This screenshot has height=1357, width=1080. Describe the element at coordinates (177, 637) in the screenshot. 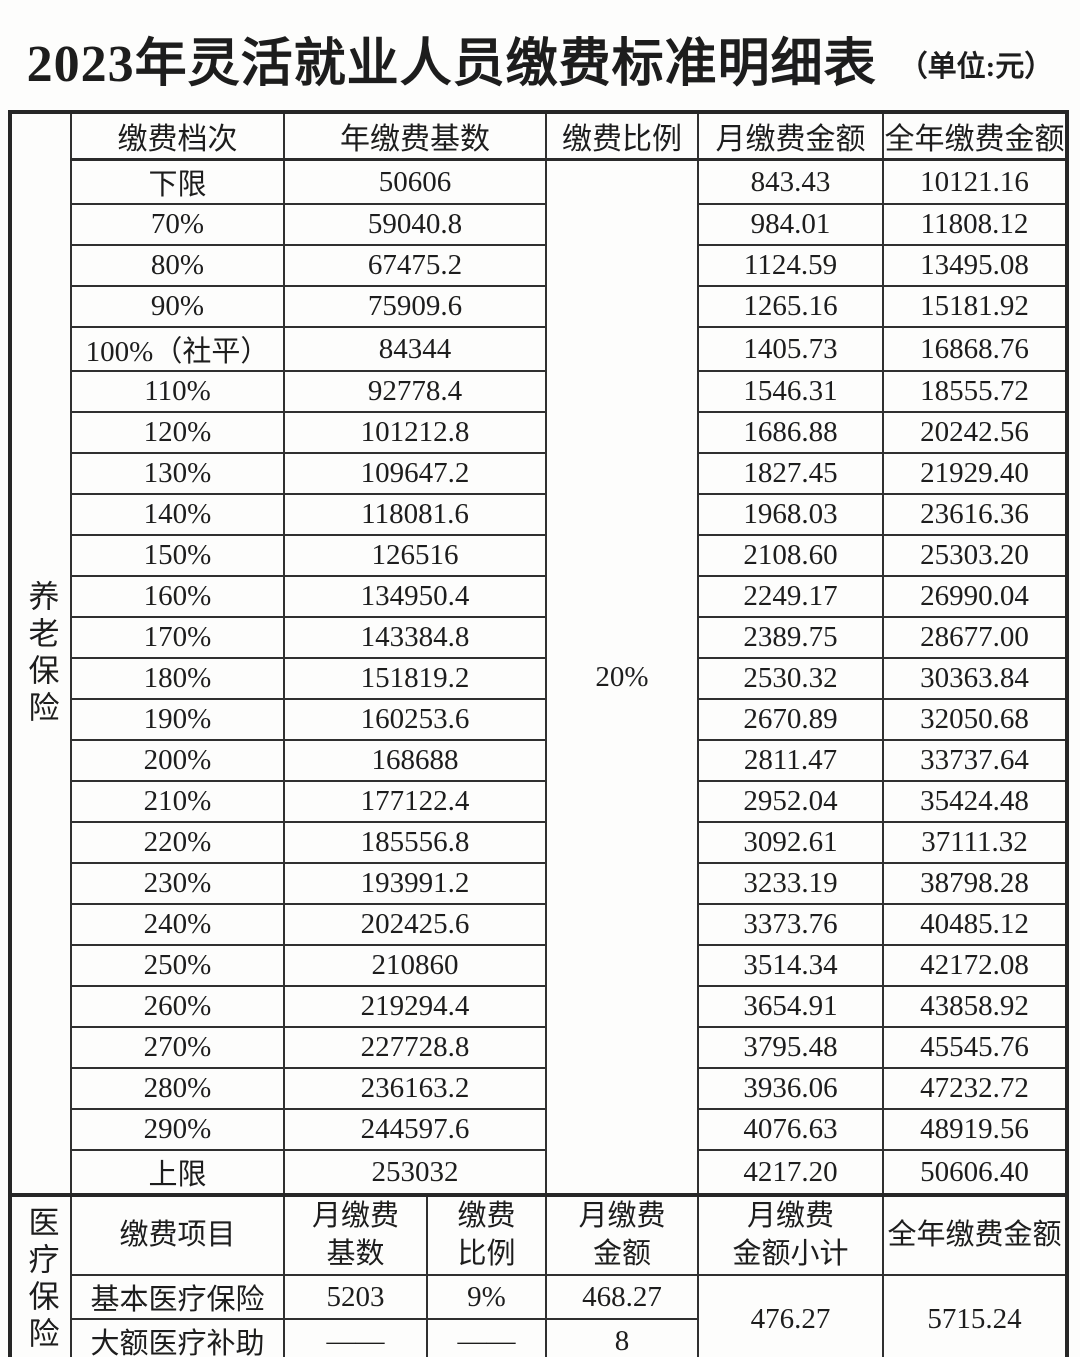

I see `tier-cell: 170%` at that location.